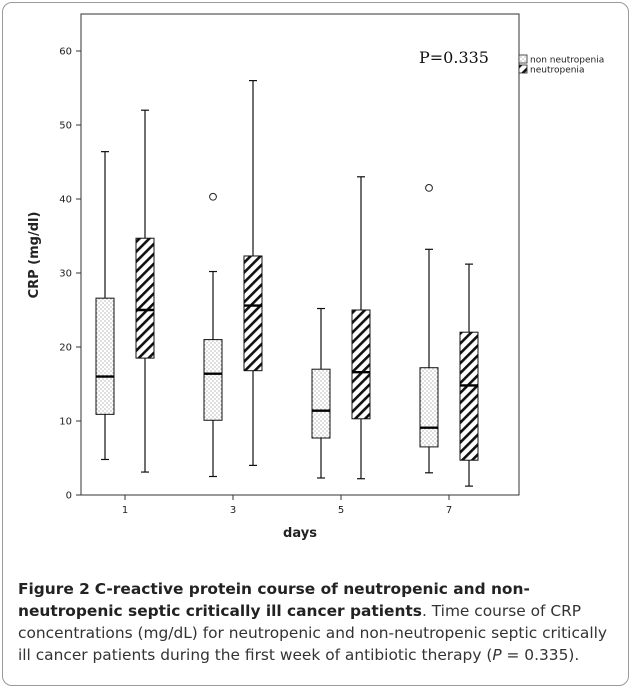 This screenshot has width=633, height=691. I want to click on x-tick-label: 3, so click(233, 510).